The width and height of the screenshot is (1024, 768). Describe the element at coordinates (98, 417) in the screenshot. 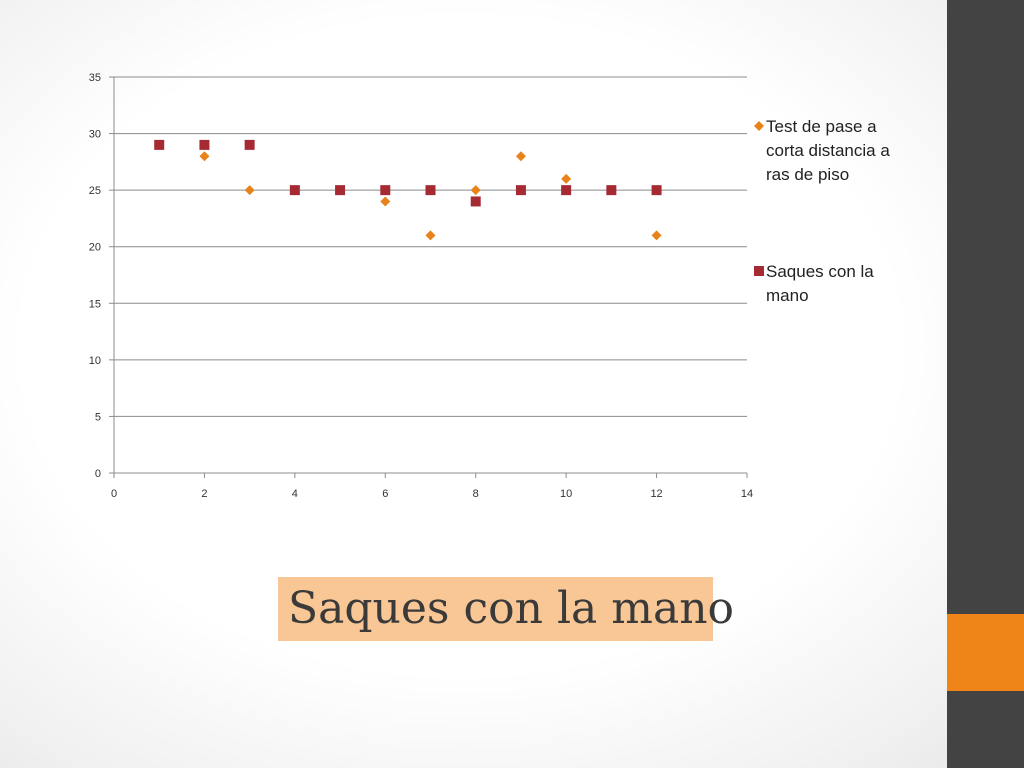

I see `y-tick-label: 5` at that location.